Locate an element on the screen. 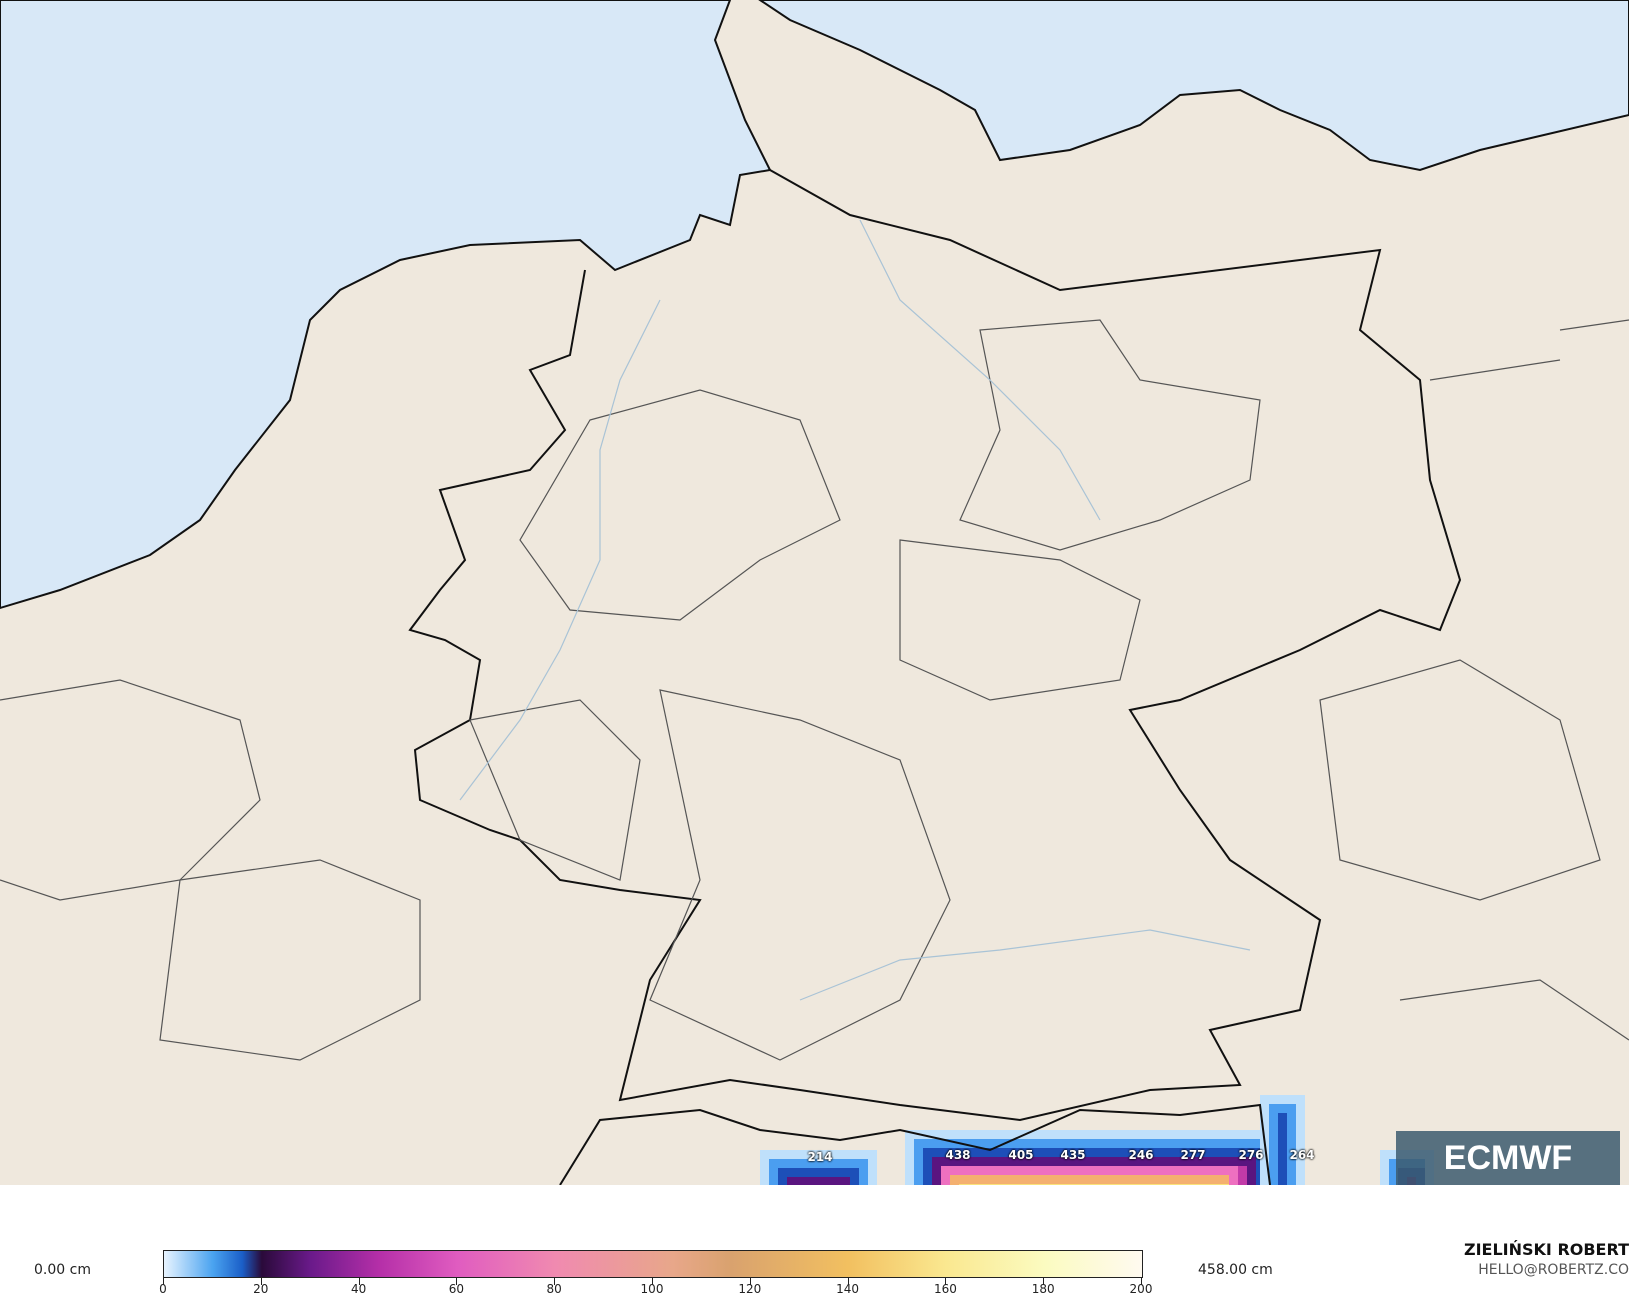  colorbar-tick-label: 180 is located at coordinates (1043, 1289).